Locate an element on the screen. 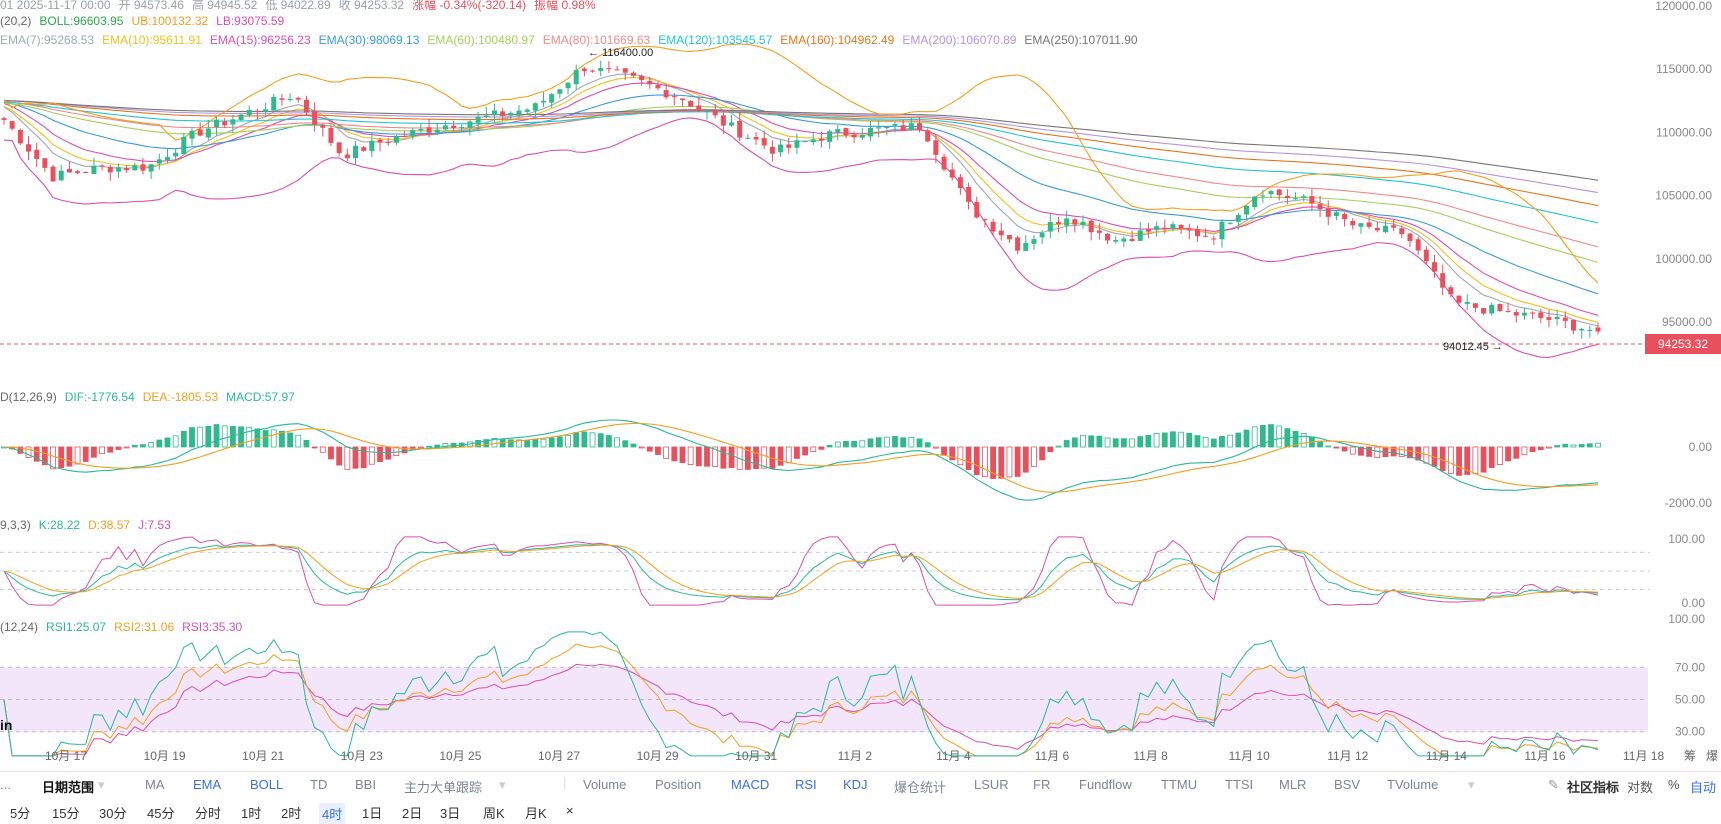 The height and width of the screenshot is (824, 1721). indicator-tvolume: TVolume is located at coordinates (1413, 784).